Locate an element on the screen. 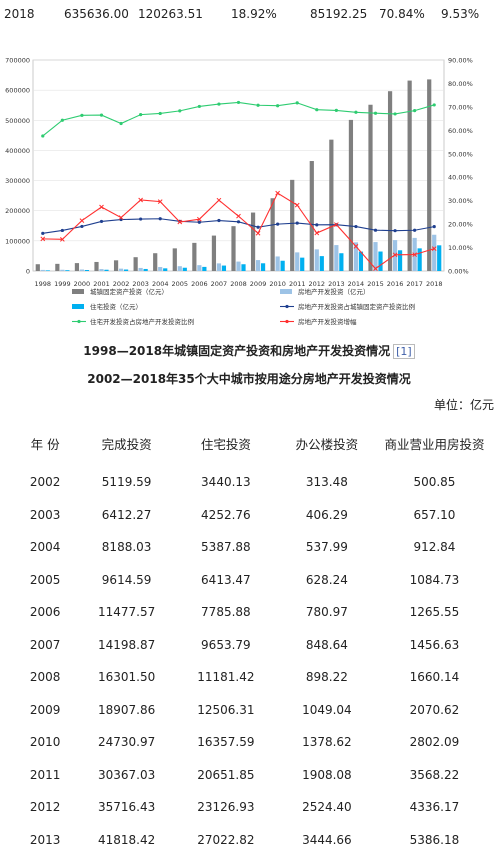 This screenshot has height=856, width=498. top-year: 2018 is located at coordinates (19, 14).